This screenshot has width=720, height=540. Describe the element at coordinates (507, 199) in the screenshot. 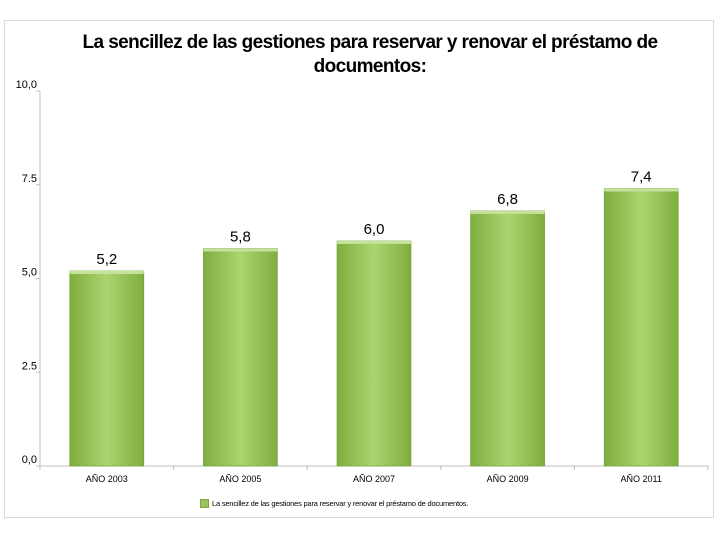

I see `data-label: 6,8` at that location.